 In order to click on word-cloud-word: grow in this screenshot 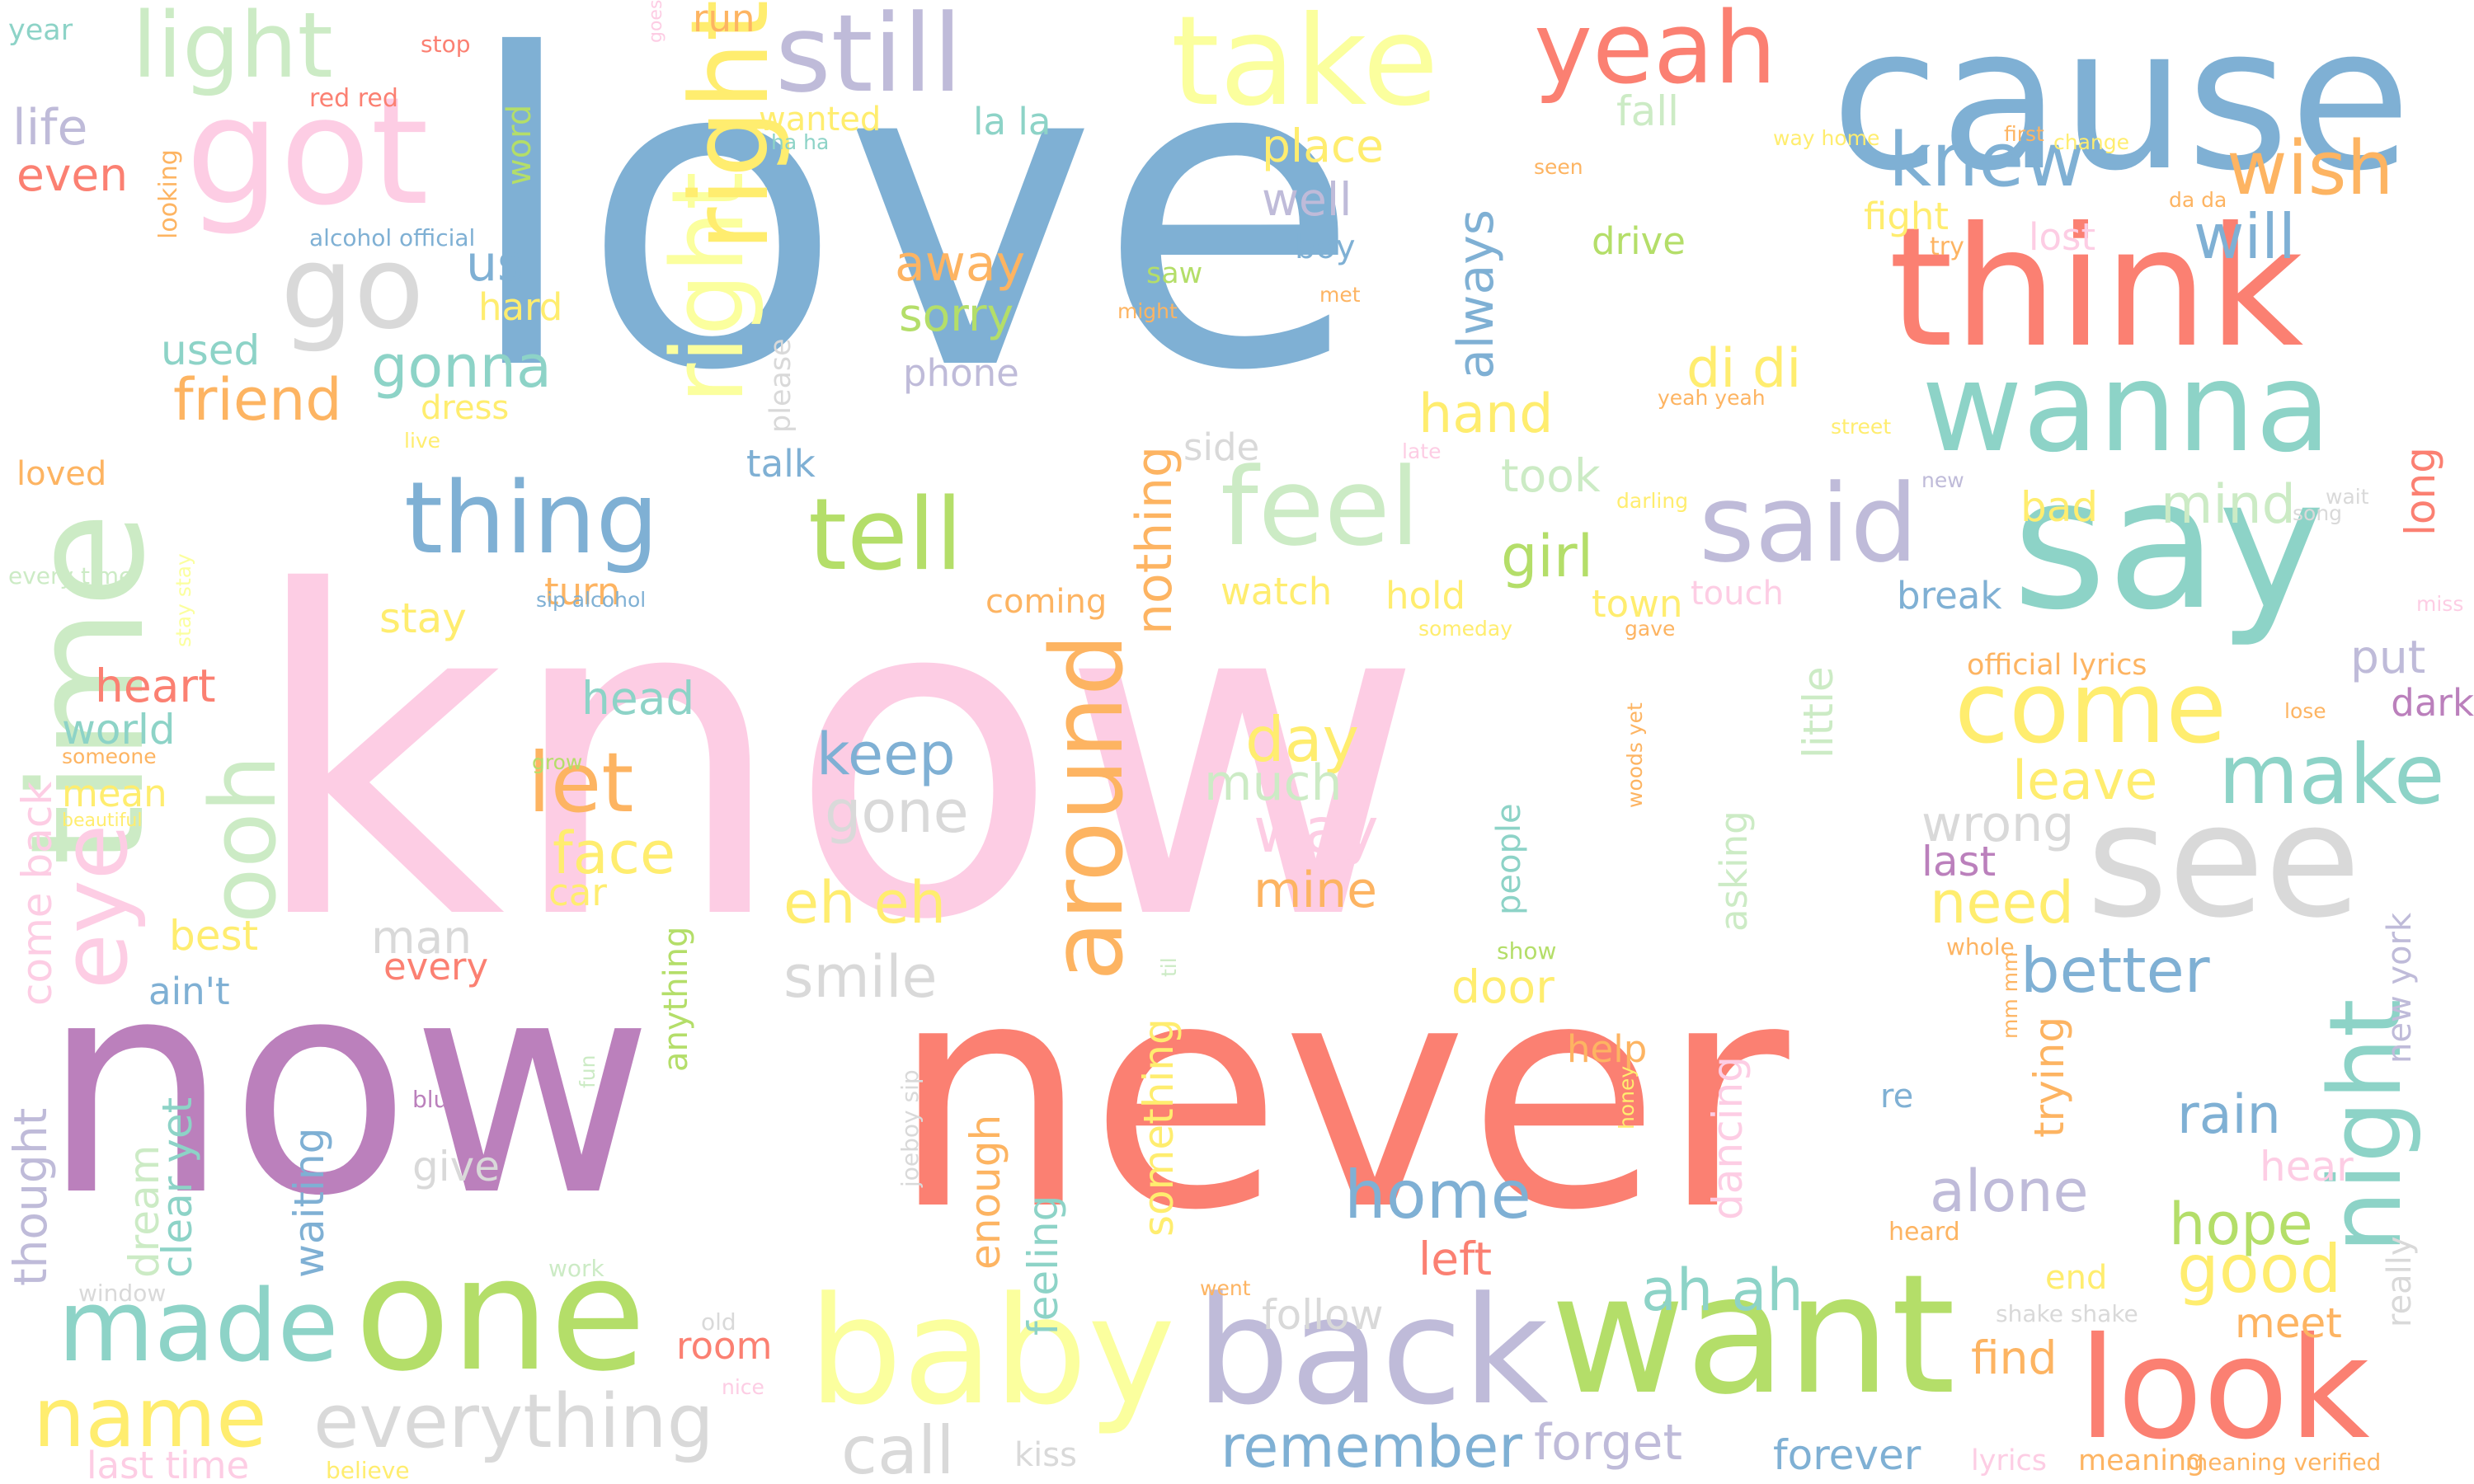, I will do `click(557, 762)`.